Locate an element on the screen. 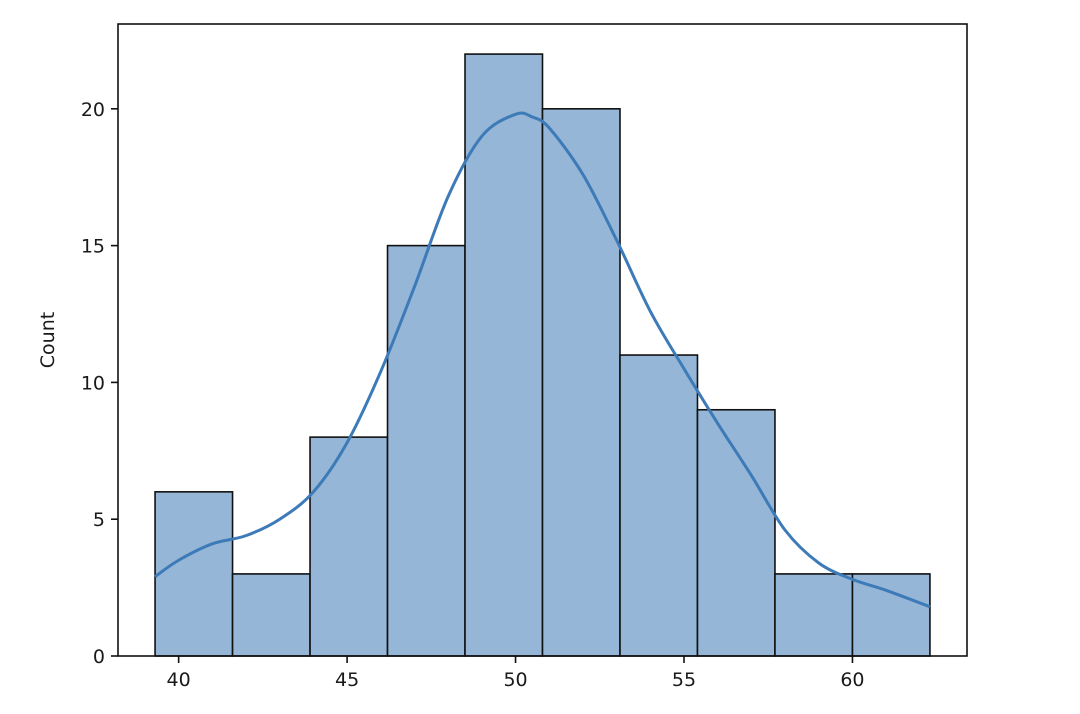 The width and height of the screenshot is (1080, 714). x-tick-label: 55 is located at coordinates (684, 680).